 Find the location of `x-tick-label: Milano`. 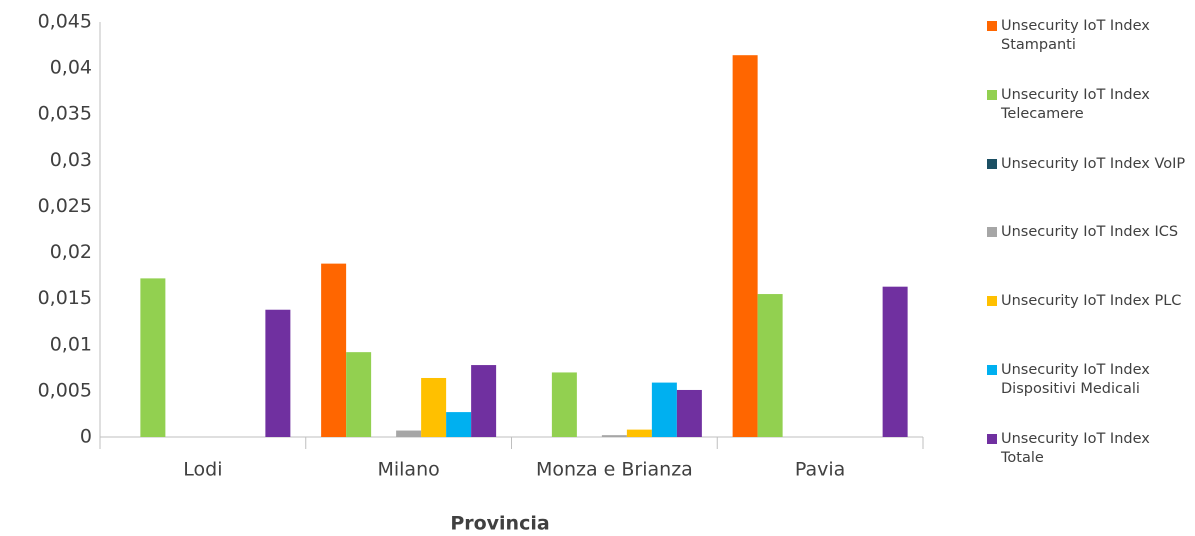

x-tick-label: Milano is located at coordinates (408, 470).